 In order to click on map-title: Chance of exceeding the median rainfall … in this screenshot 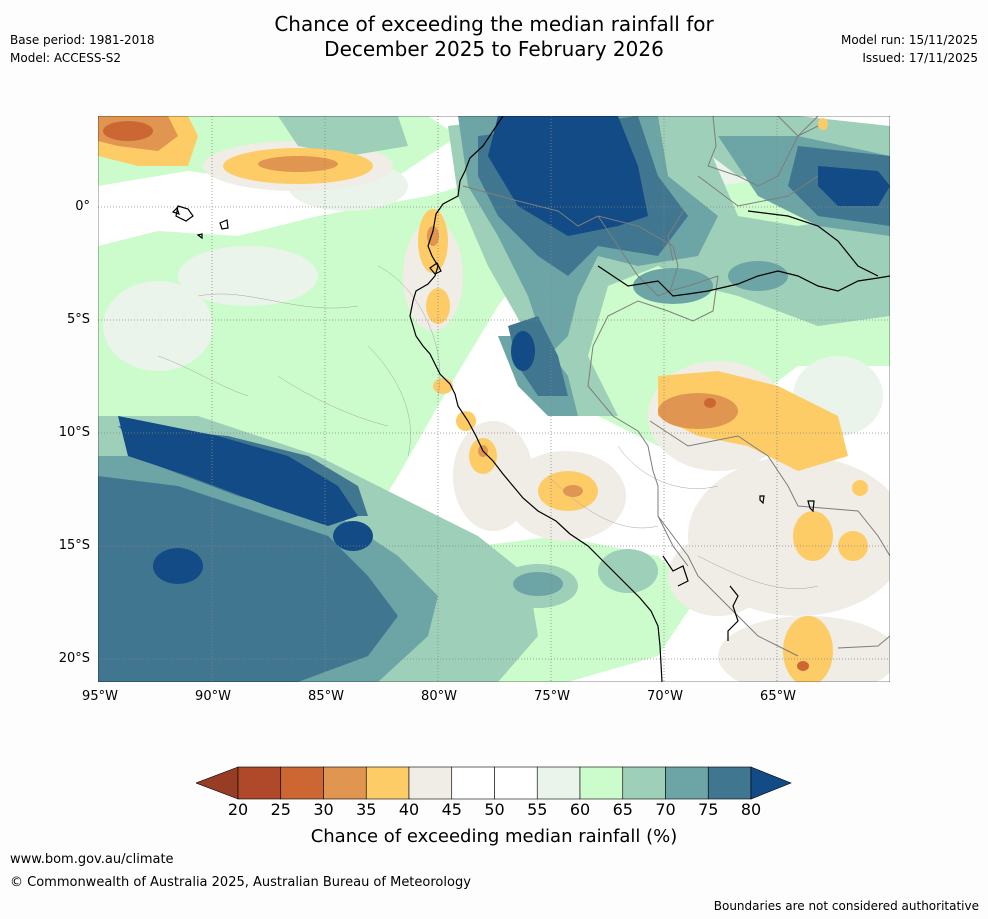, I will do `click(494, 37)`.